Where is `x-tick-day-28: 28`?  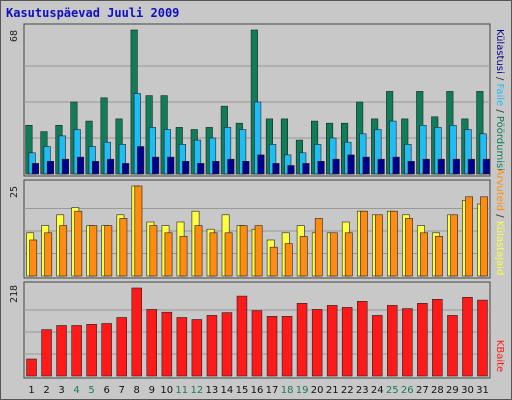 x-tick-day-28: 28 is located at coordinates (437, 390).